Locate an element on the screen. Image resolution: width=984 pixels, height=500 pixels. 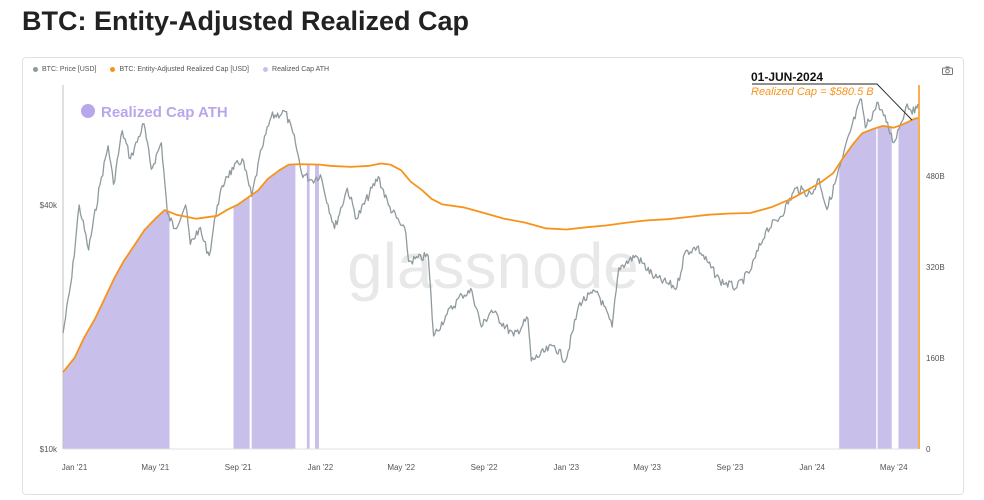
y-left-tick-labels: $10k $40k is located at coordinates (49, 327).